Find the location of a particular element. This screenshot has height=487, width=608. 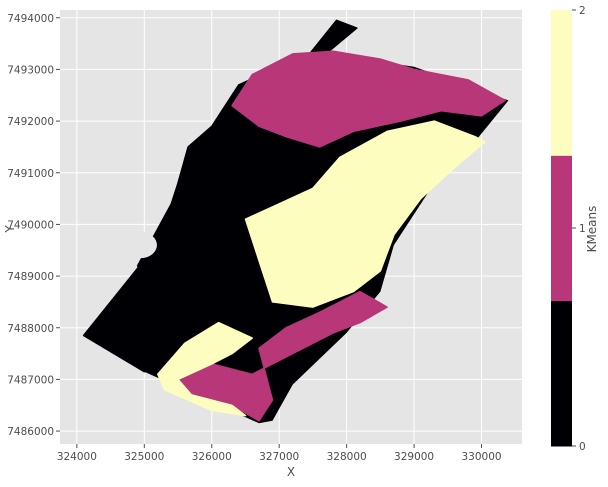

y-tick-label: 7487000 is located at coordinates (30, 380).